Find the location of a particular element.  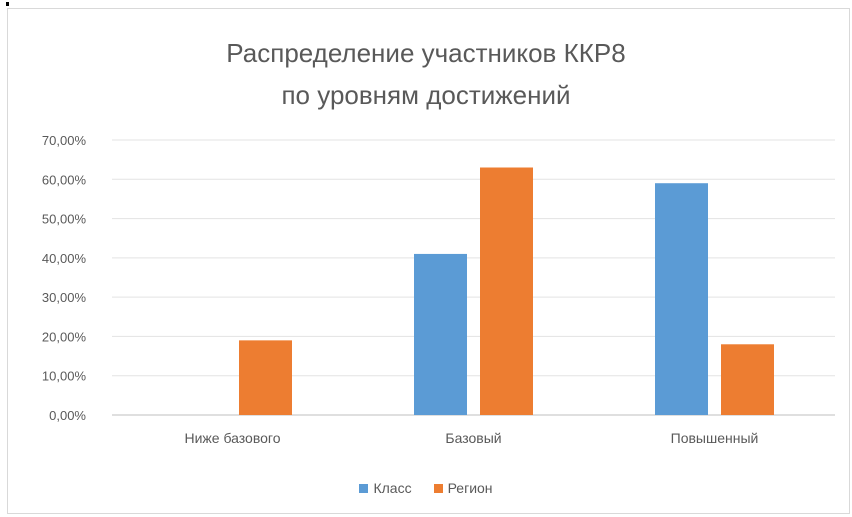

y-tick-label: 20,00% is located at coordinates (64, 336).